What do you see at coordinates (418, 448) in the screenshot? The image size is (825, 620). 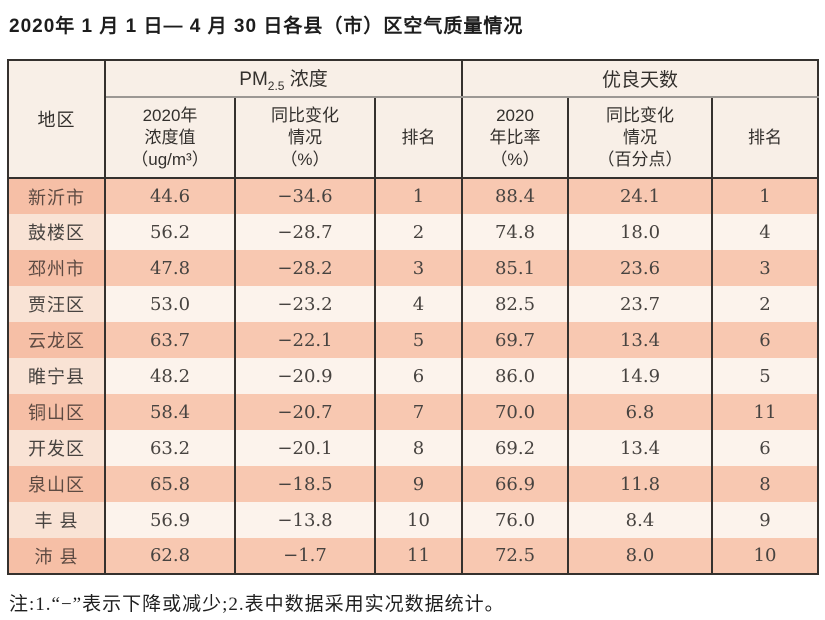 I see `pm25-rank-cell: 8` at bounding box center [418, 448].